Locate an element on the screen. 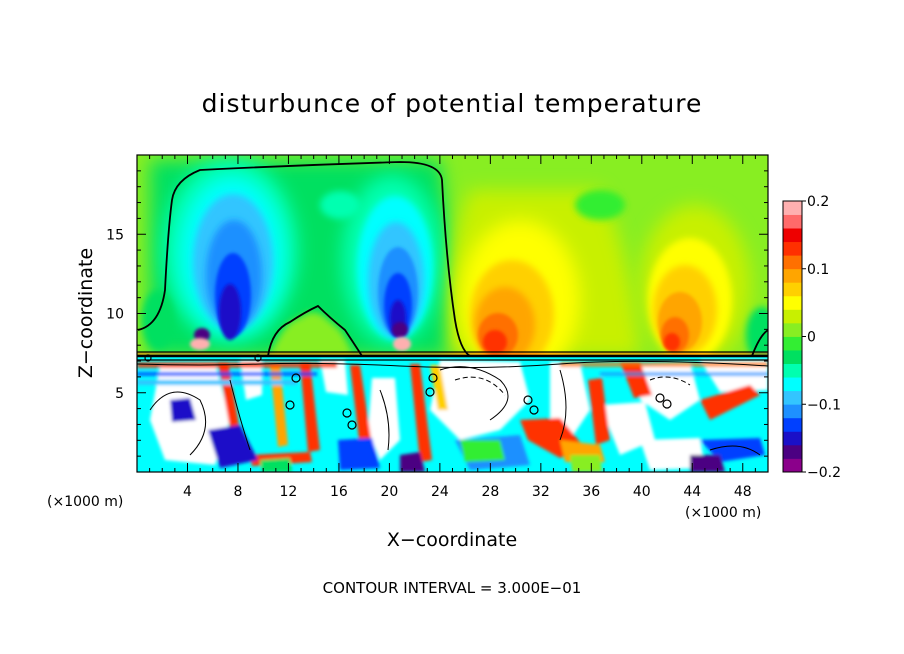 The height and width of the screenshot is (654, 904). x-tick-label: 32 is located at coordinates (541, 492).